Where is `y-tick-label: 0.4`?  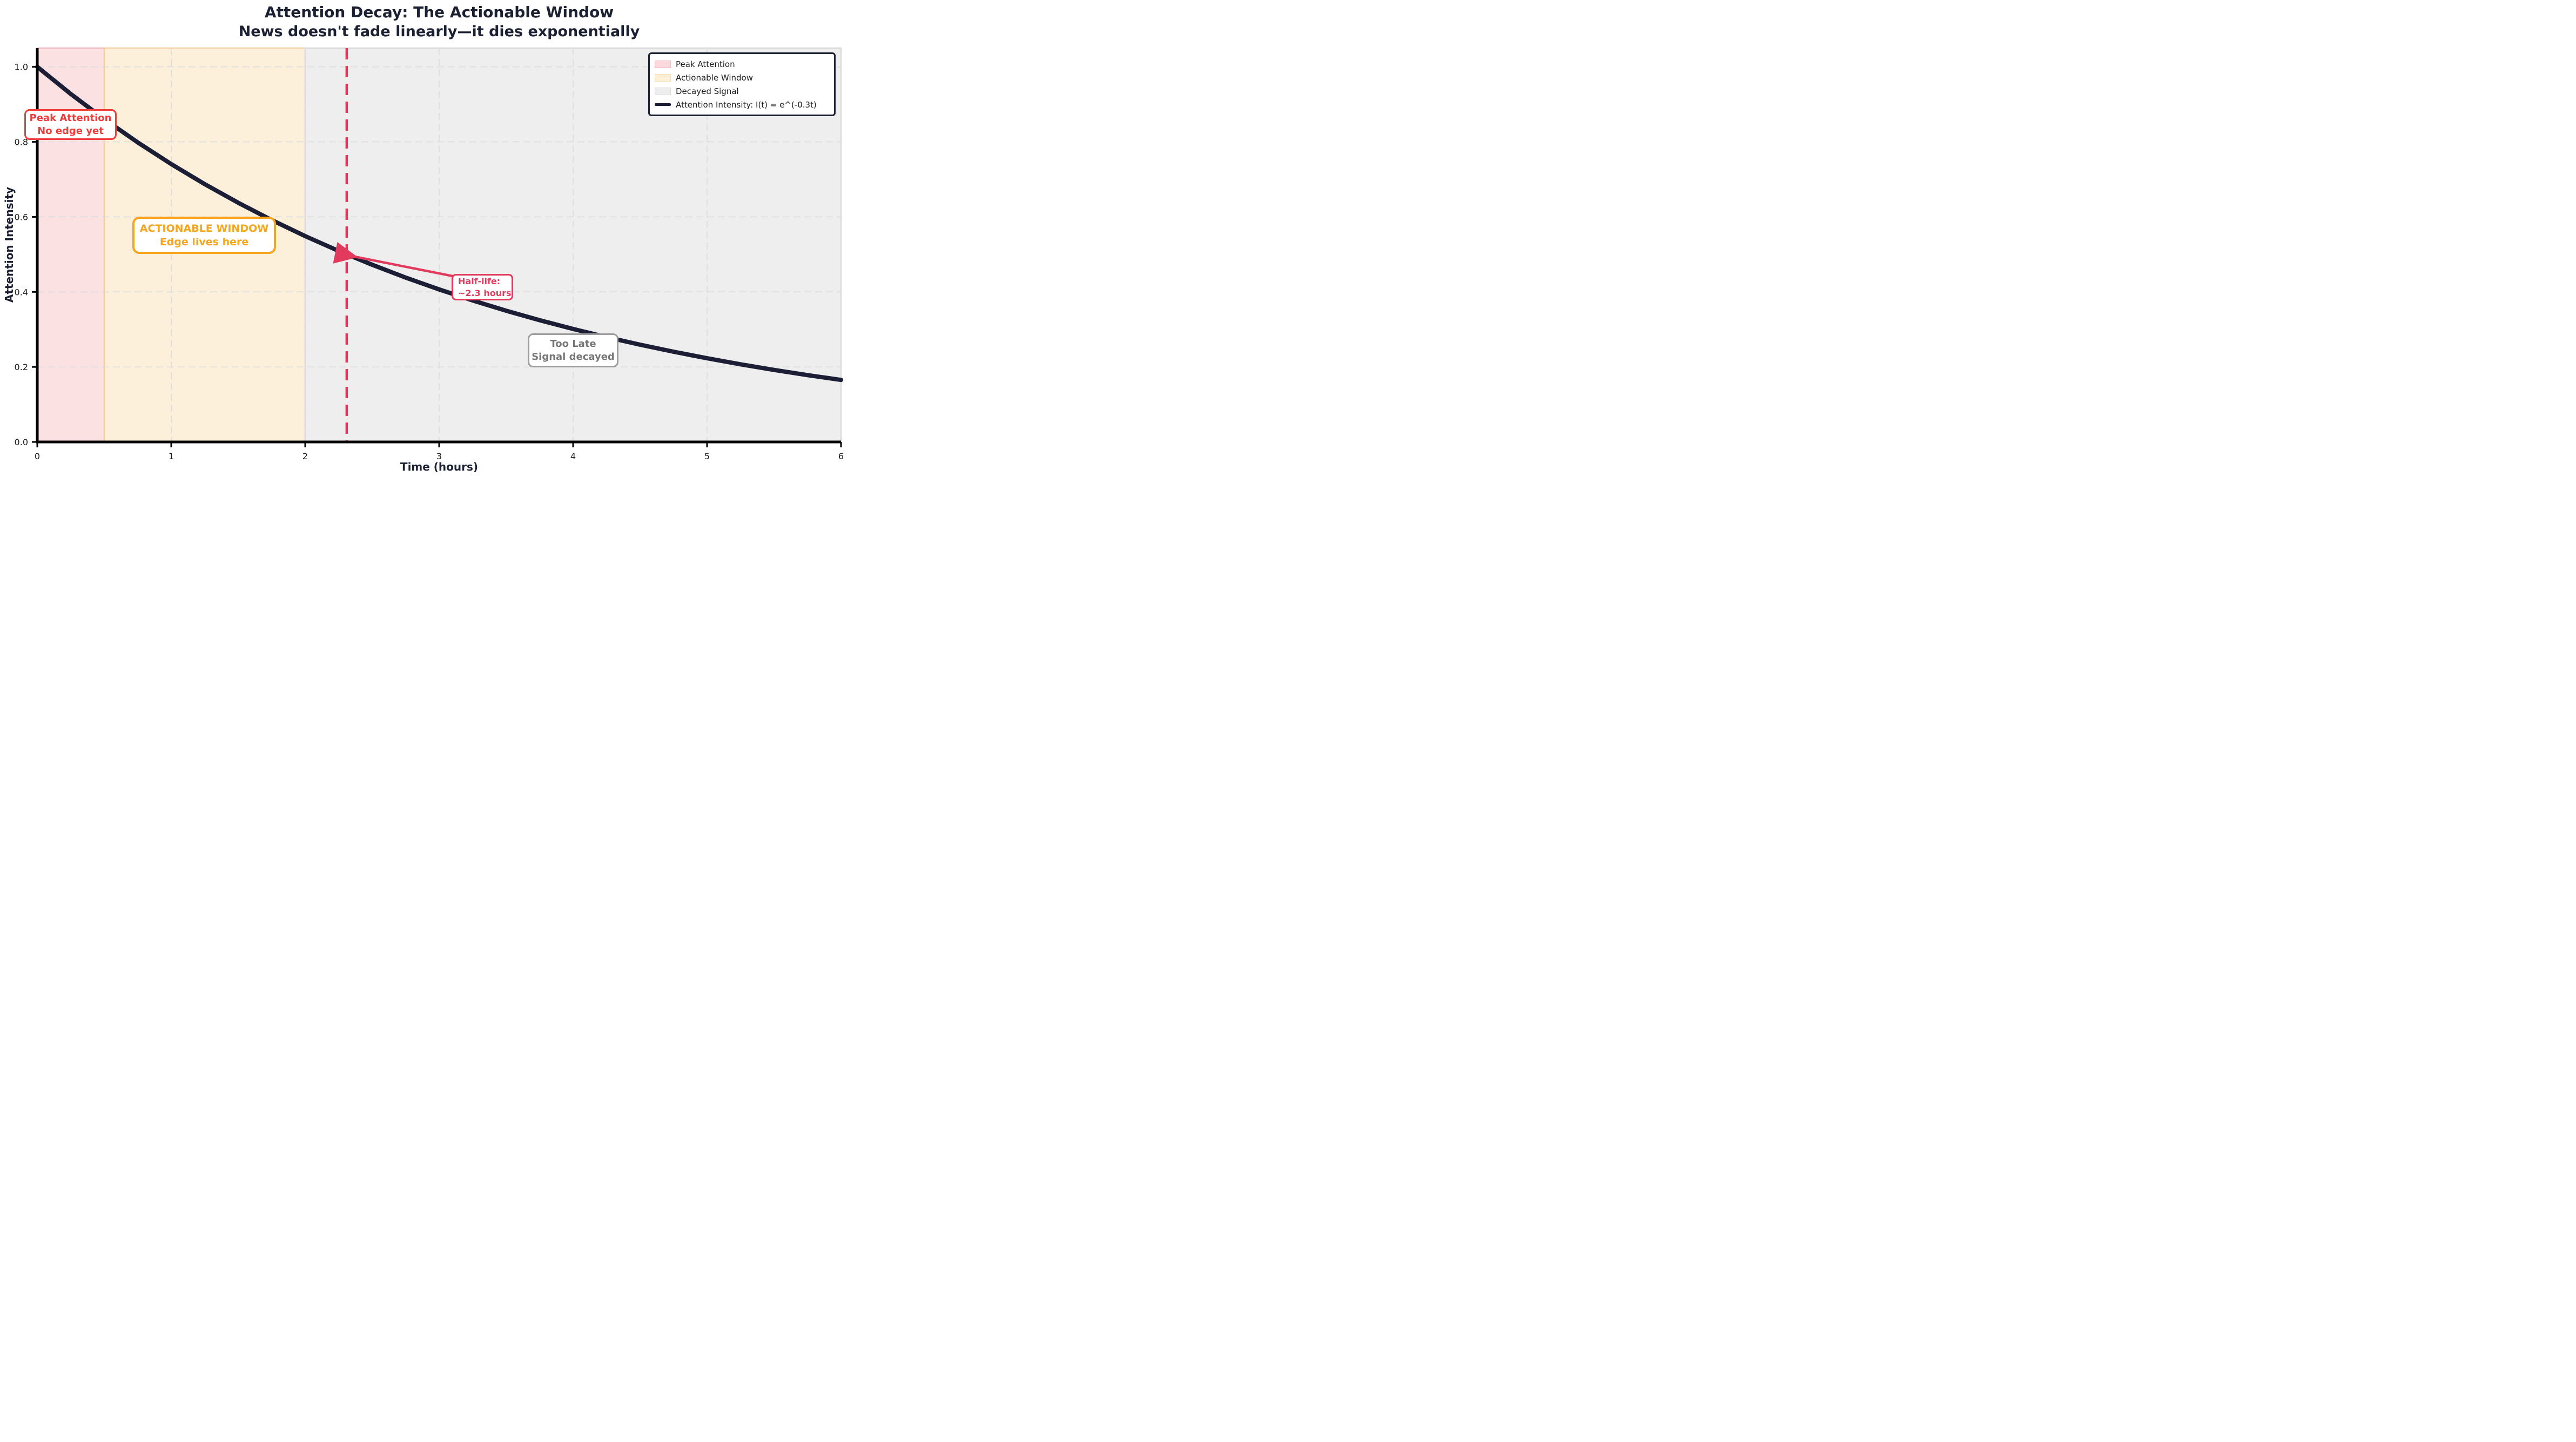
y-tick-label: 0.4 is located at coordinates (21, 292).